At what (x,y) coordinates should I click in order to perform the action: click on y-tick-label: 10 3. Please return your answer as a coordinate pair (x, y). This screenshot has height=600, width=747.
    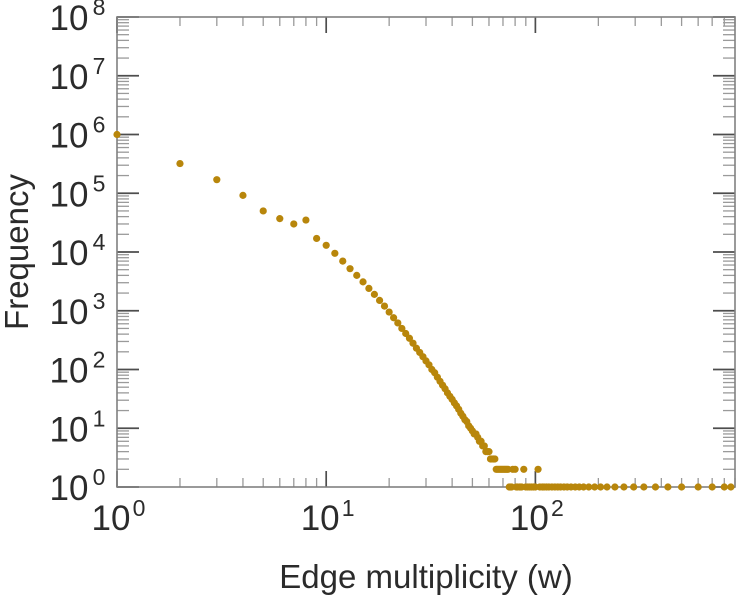
    Looking at the image, I should click on (78, 310).